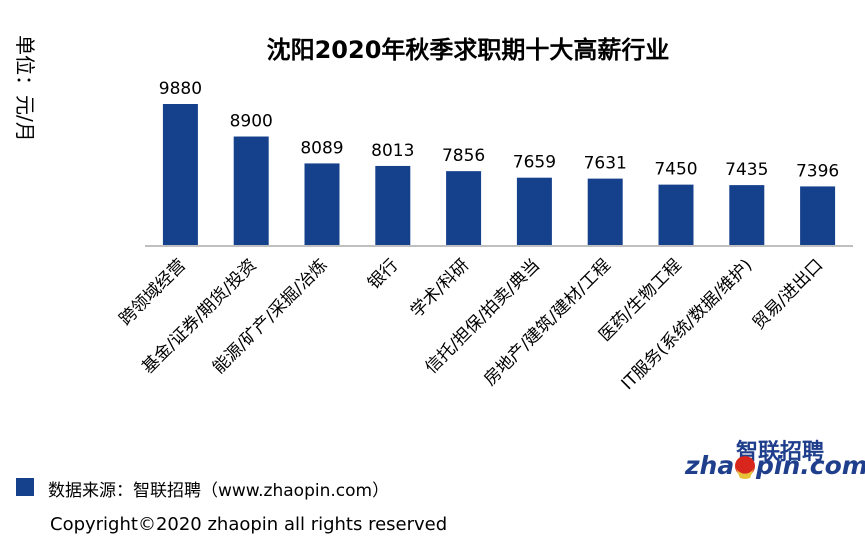  Describe the element at coordinates (810, 465) in the screenshot. I see `logo-text-right: pin.com` at that location.